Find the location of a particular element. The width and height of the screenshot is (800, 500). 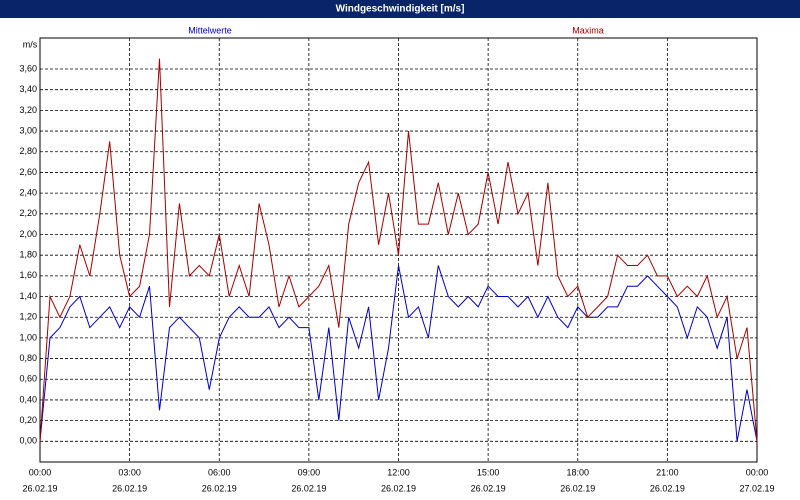

legend-entry: Mittelwerte is located at coordinates (210, 30).